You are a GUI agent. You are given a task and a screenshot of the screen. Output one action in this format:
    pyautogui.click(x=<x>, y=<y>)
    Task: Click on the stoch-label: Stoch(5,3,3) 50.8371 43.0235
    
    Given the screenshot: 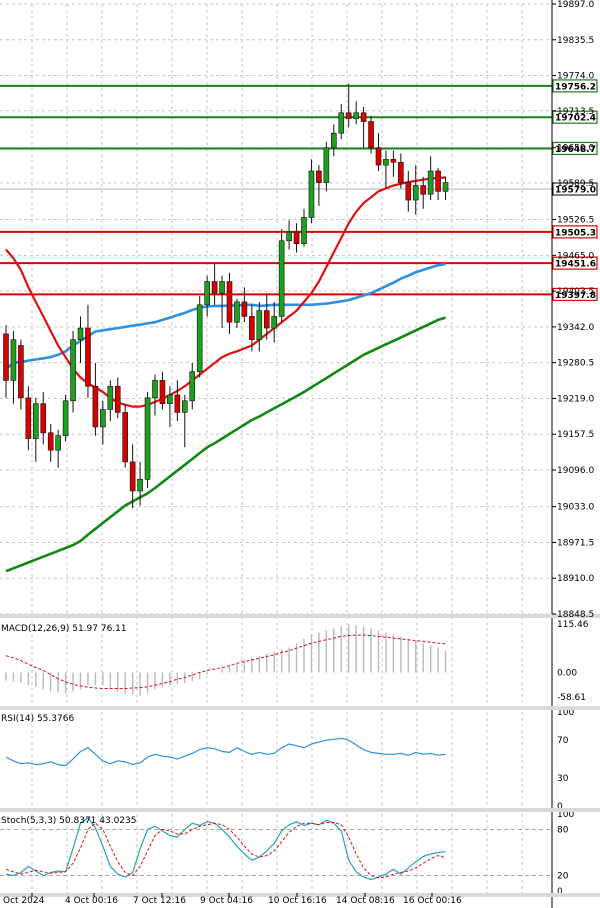 What is the action you would take?
    pyautogui.click(x=68, y=821)
    